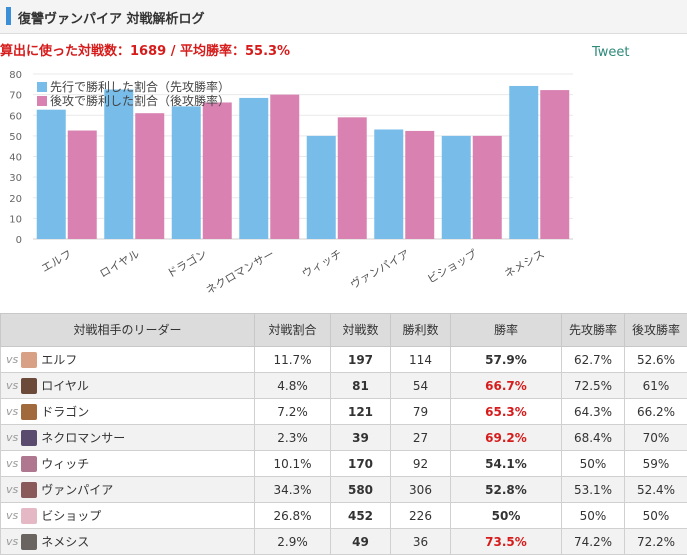 This screenshot has width=687, height=555. I want to click on rate-cell: 57.9%, so click(506, 360).